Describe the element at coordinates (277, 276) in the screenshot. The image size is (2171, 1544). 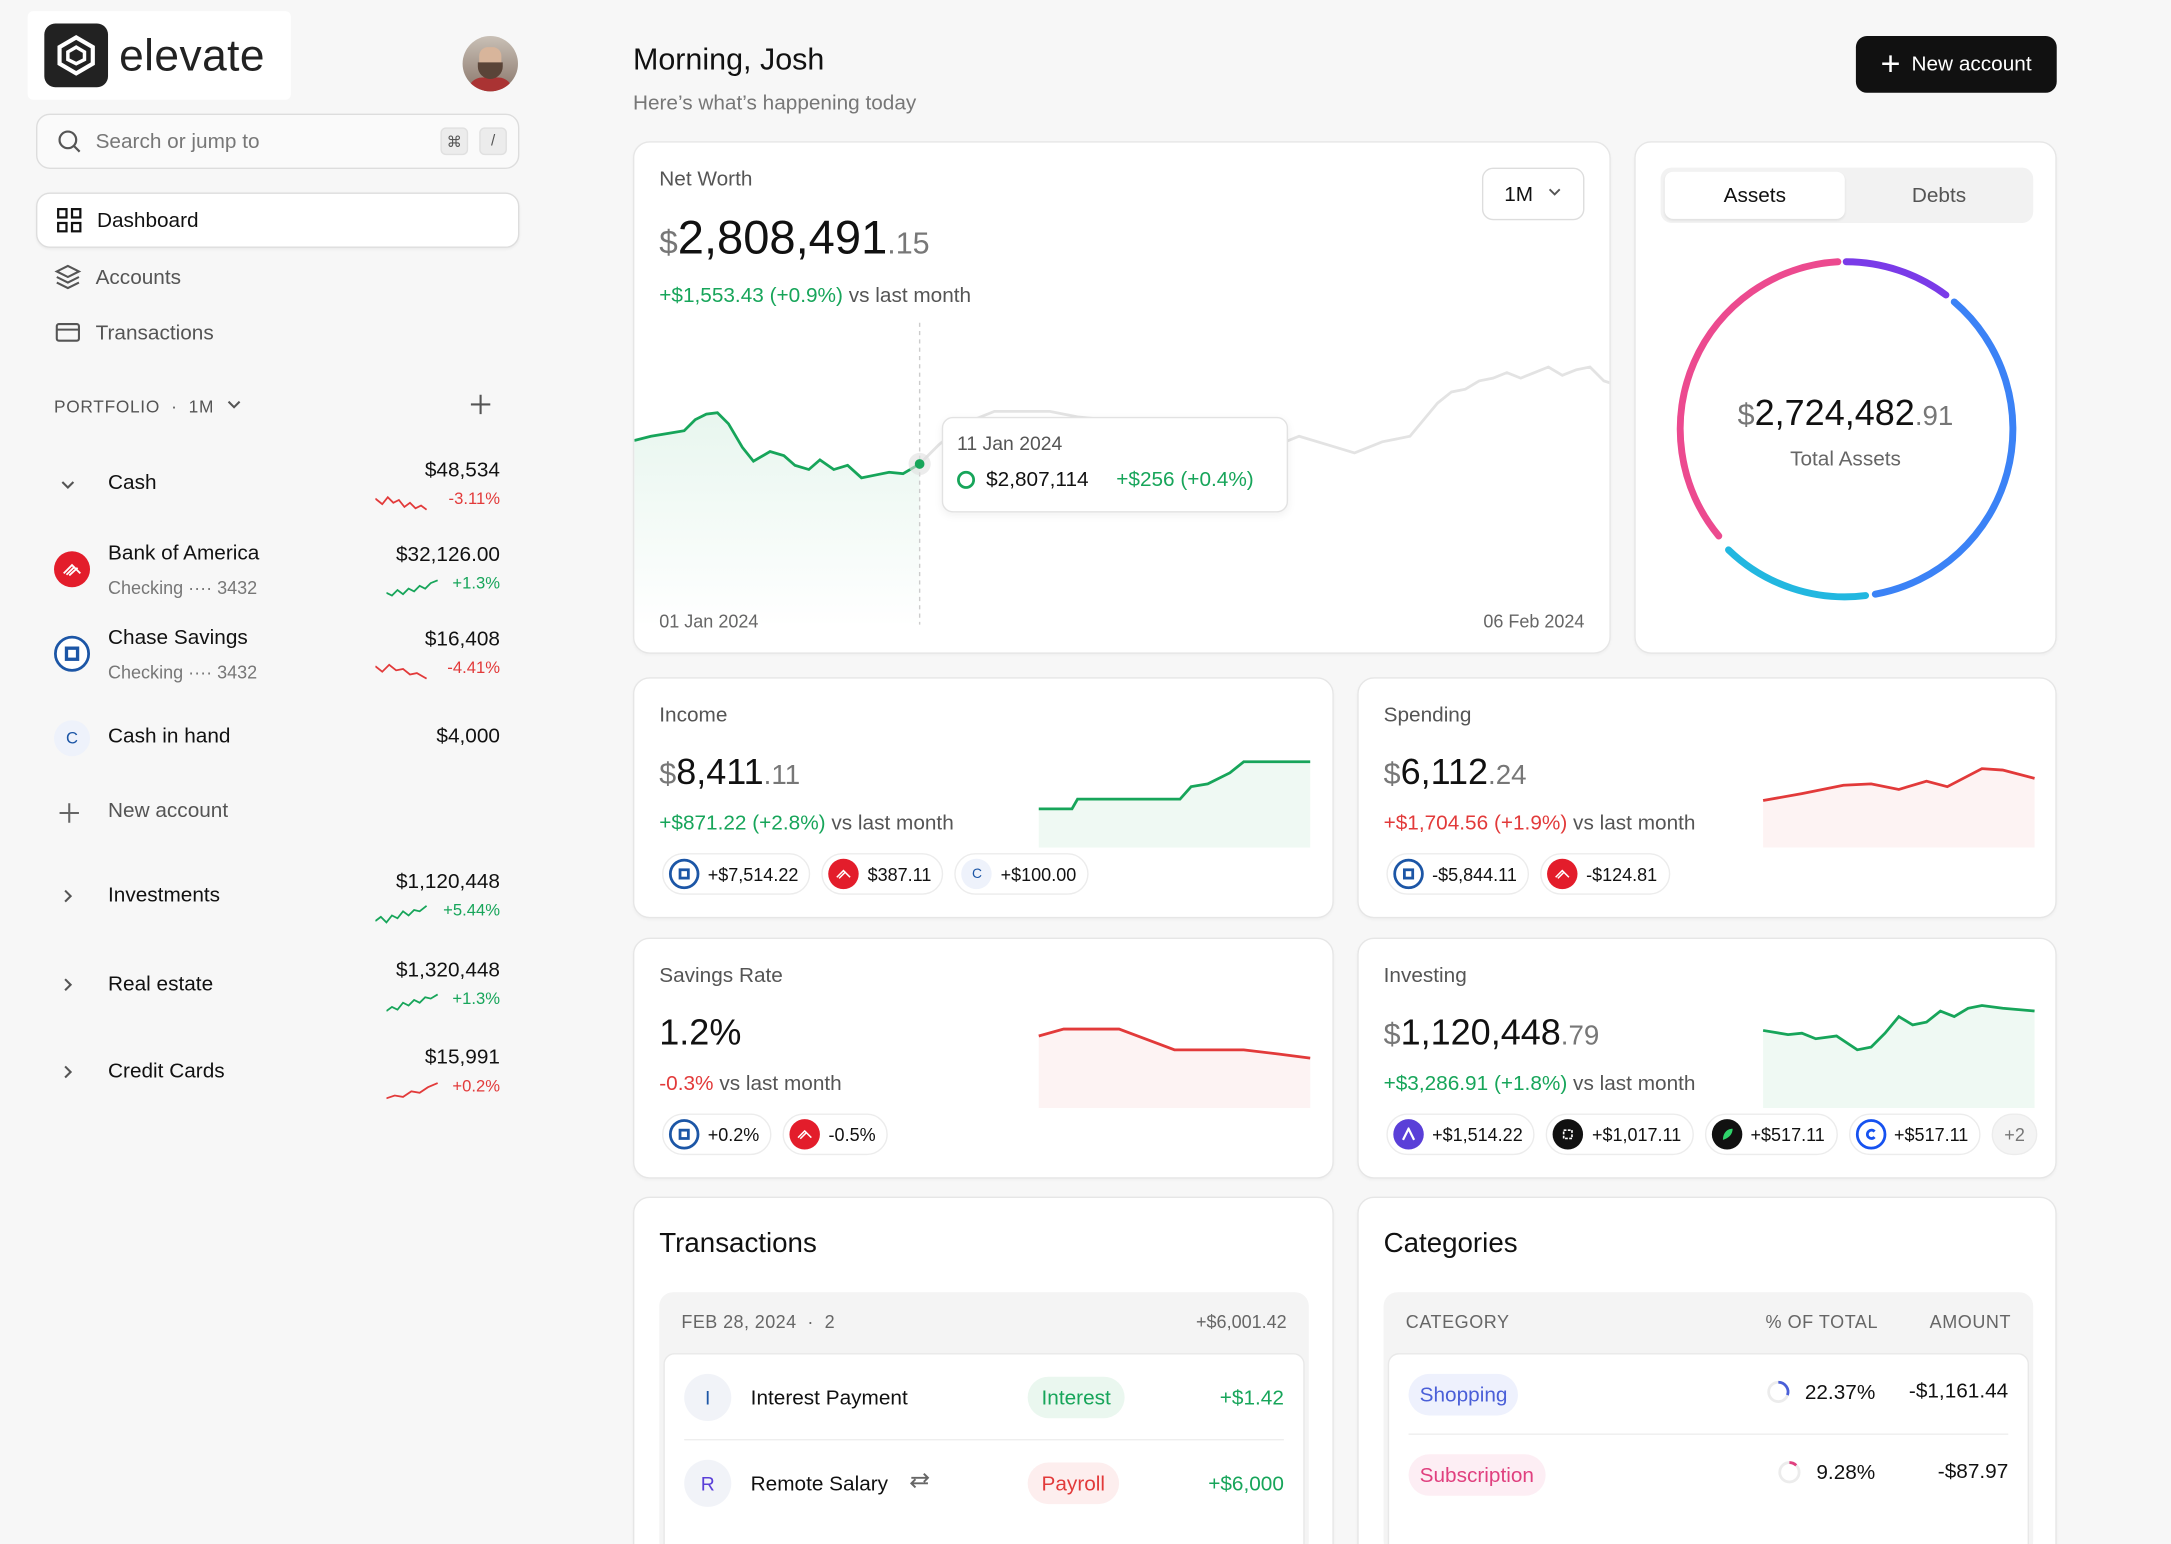
I see `nav-accounts: Accounts` at that location.